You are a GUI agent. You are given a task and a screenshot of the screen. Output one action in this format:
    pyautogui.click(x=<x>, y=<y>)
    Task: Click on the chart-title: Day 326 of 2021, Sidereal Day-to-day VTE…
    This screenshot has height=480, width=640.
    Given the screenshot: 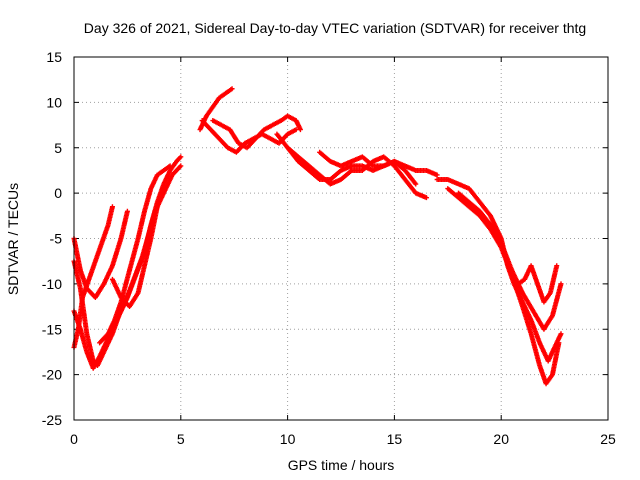 What is the action you would take?
    pyautogui.click(x=335, y=28)
    